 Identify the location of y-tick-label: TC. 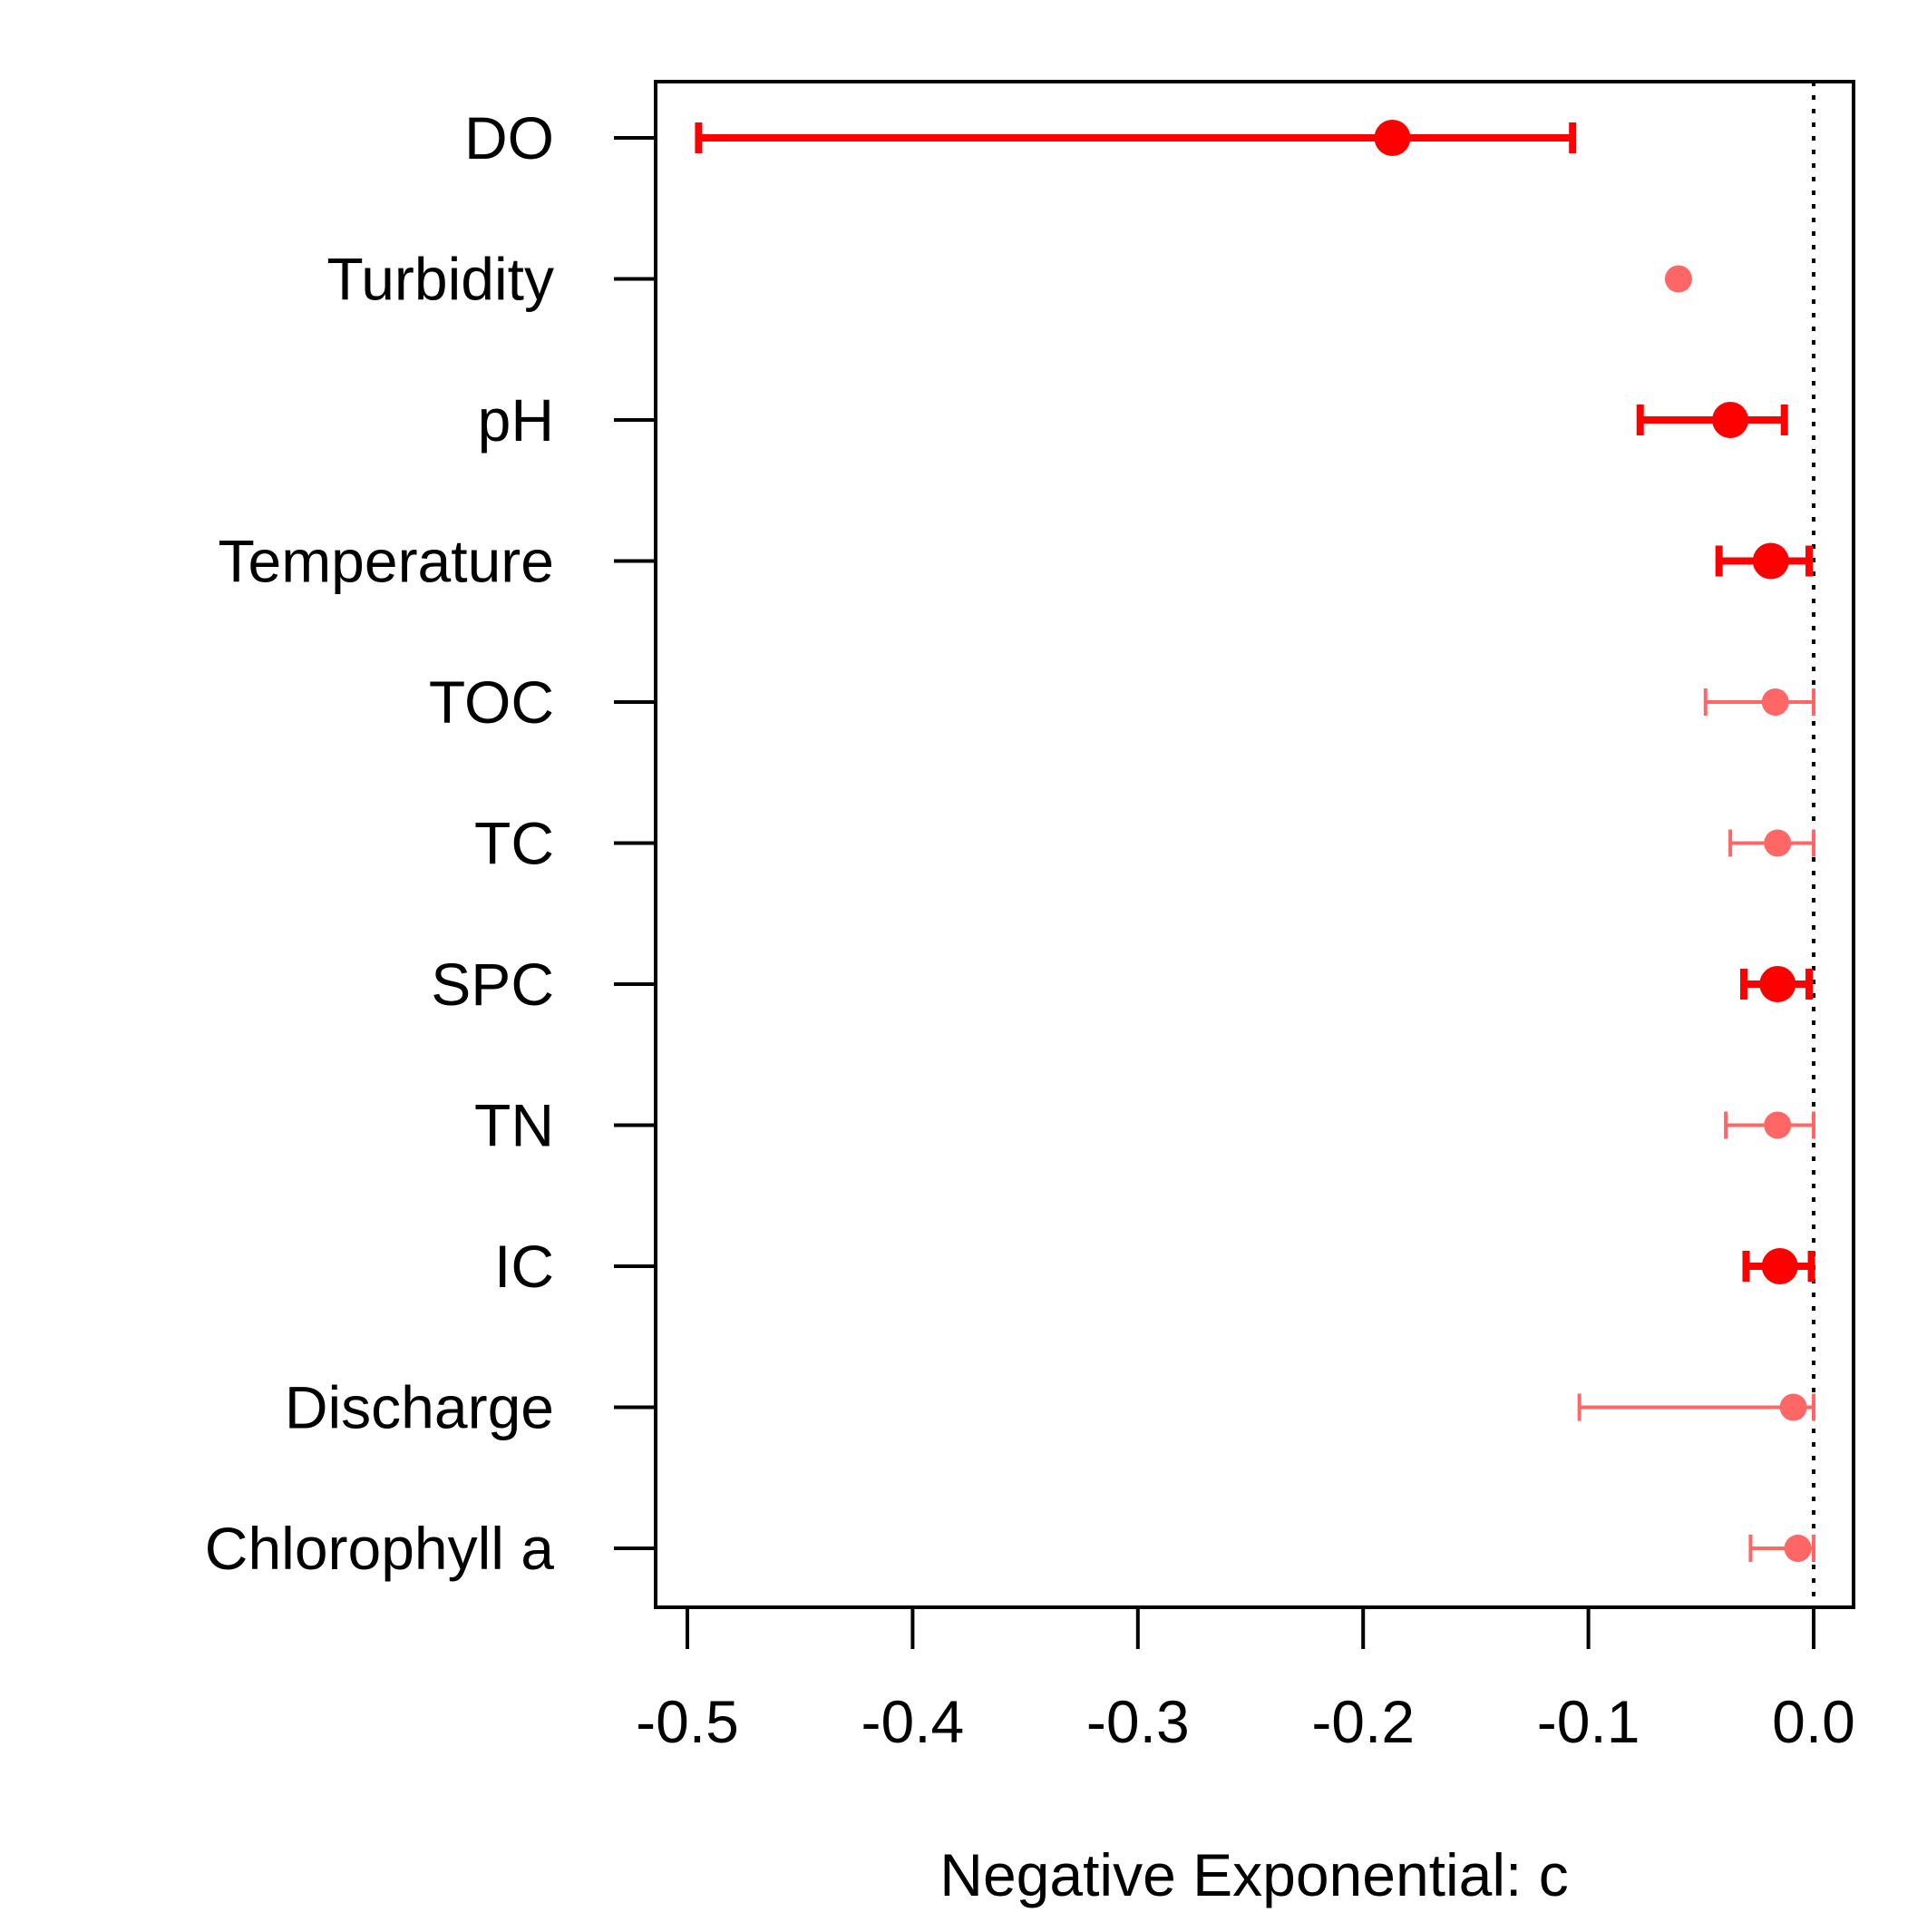
(514, 843).